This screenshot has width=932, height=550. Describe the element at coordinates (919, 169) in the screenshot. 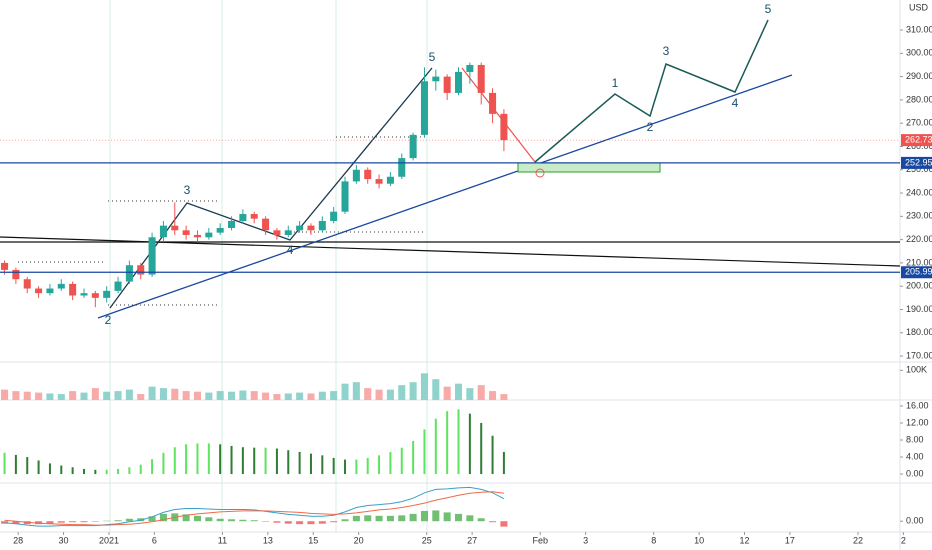

I see `y-tick-label: 250.00` at that location.